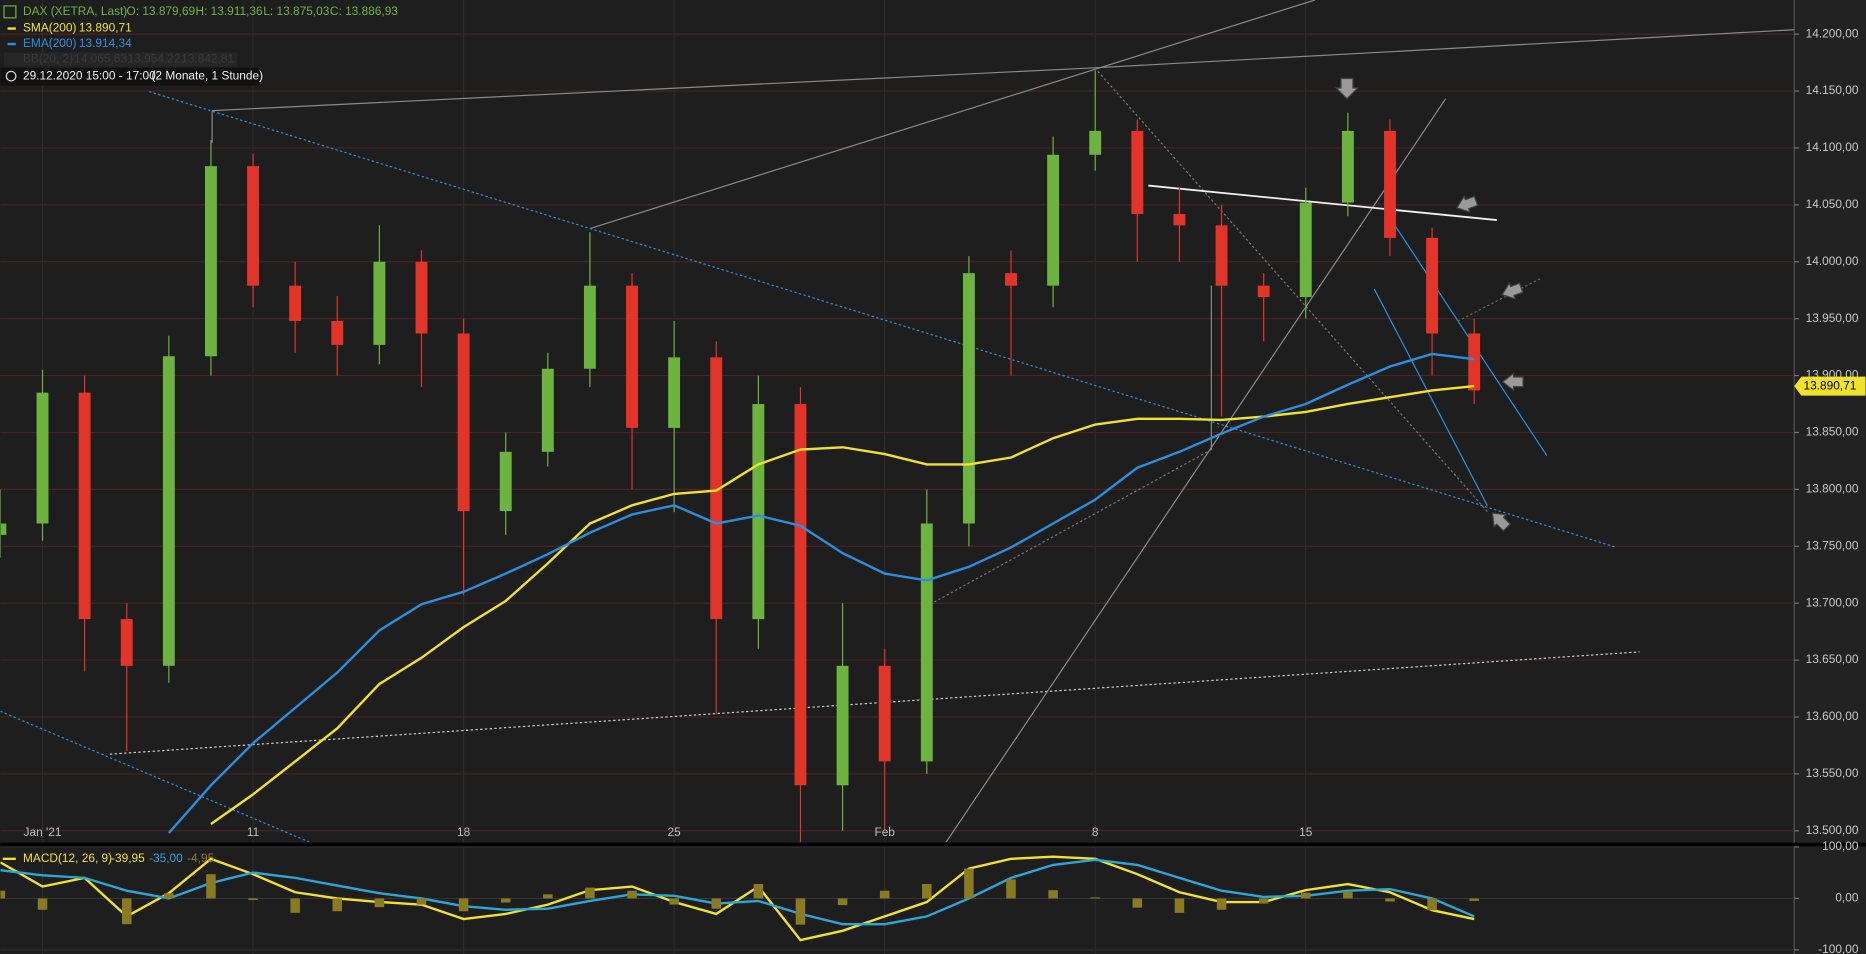 This screenshot has width=1866, height=954. What do you see at coordinates (89, 75) in the screenshot?
I see `period: 29.12.2020 15:00 - 17:00` at bounding box center [89, 75].